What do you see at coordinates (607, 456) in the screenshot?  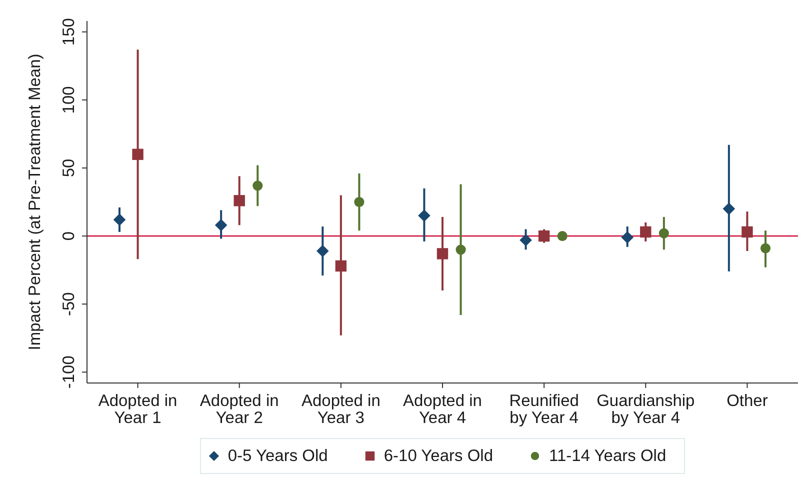 I see `legend-label: 11-14 Years Old` at bounding box center [607, 456].